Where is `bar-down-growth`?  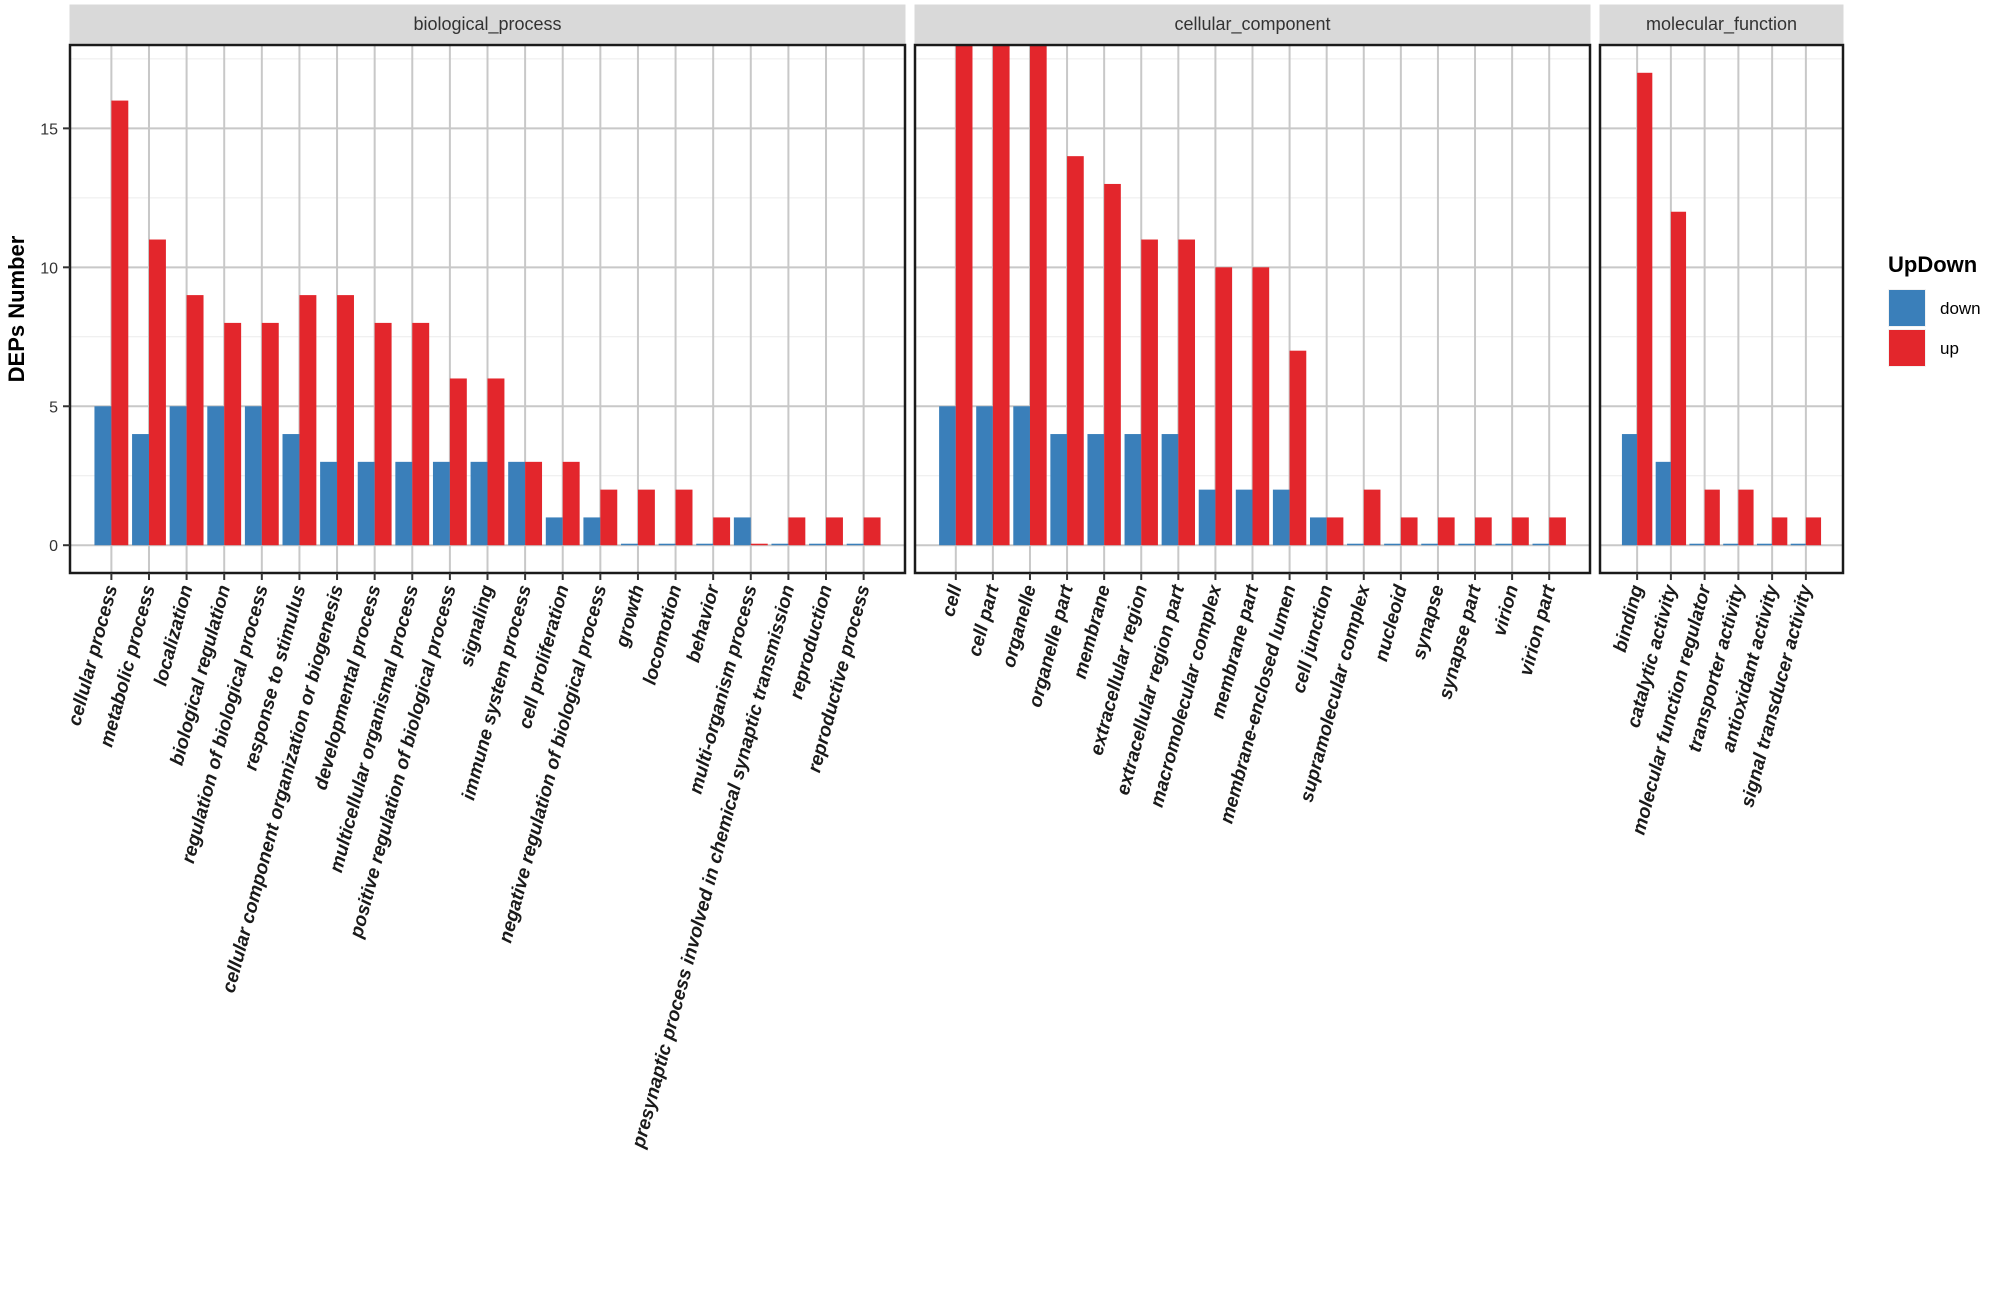
bar-down-growth is located at coordinates (629, 544).